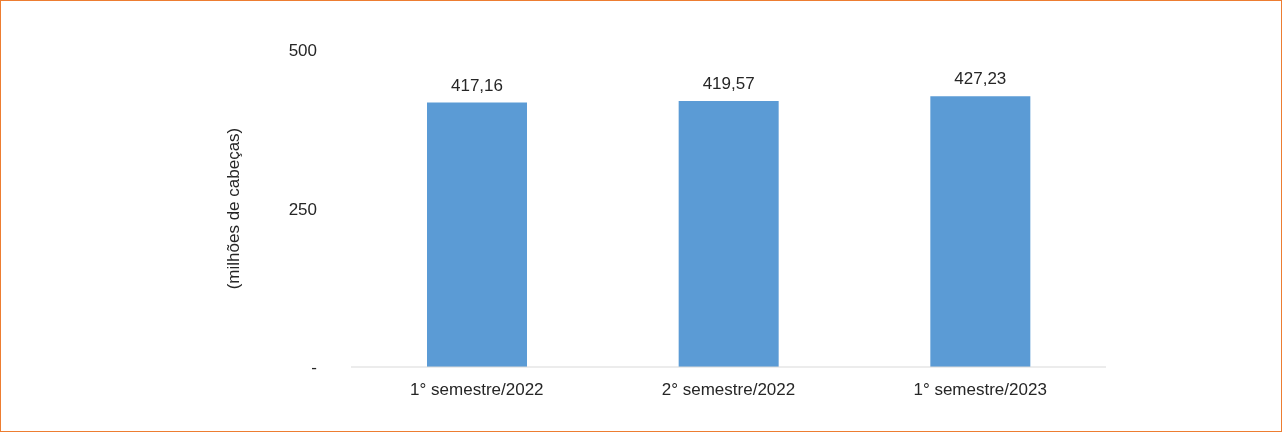 The image size is (1282, 432). Describe the element at coordinates (302, 51) in the screenshot. I see `y-tick-label: 500` at that location.